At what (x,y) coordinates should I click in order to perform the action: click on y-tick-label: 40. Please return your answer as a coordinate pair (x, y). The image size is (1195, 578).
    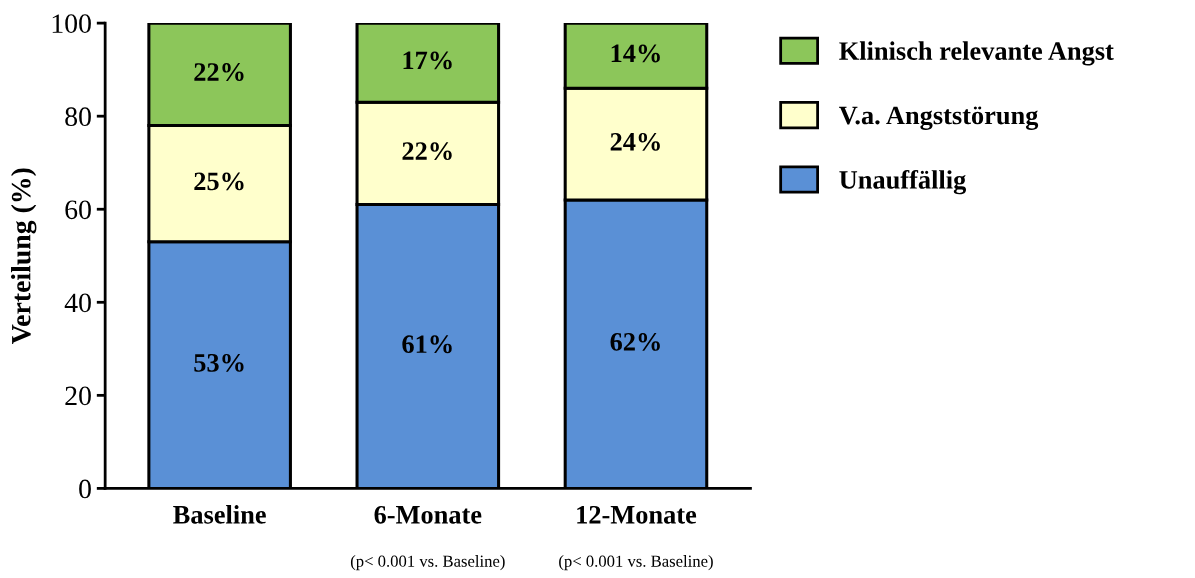
    Looking at the image, I should click on (77, 303).